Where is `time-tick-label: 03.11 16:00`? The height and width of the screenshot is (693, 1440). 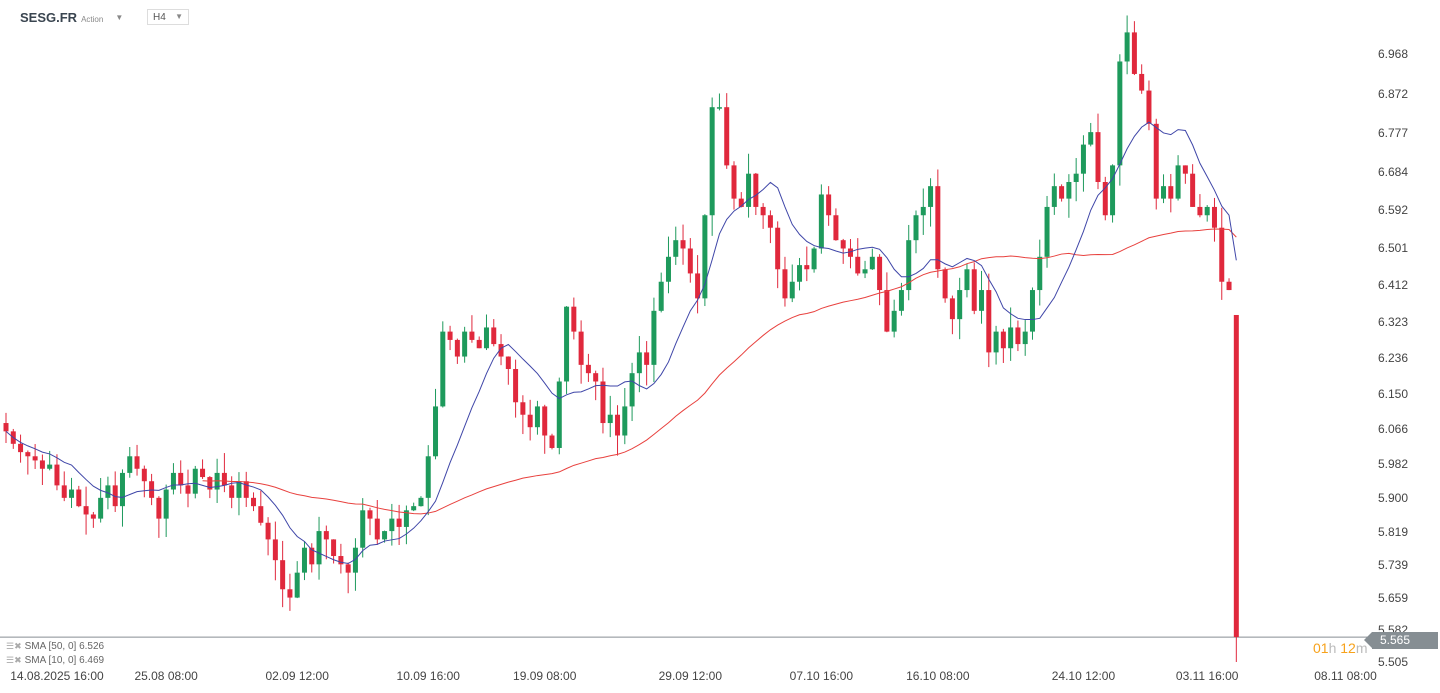 time-tick-label: 03.11 16:00 is located at coordinates (1207, 676).